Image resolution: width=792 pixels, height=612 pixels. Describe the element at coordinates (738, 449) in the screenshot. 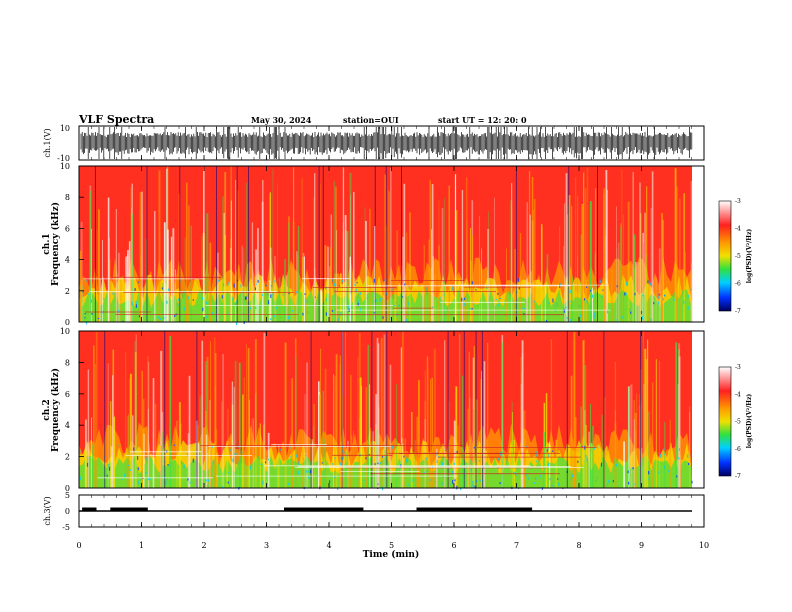

I see `colorbar-tick-label: -6` at that location.